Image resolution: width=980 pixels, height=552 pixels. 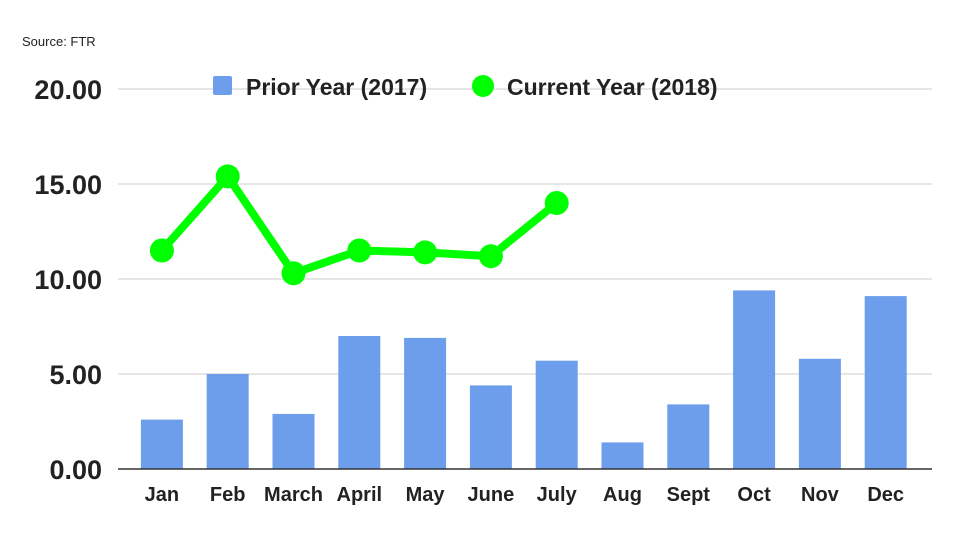 I want to click on y-tick-label: 20.00, so click(x=68, y=90).